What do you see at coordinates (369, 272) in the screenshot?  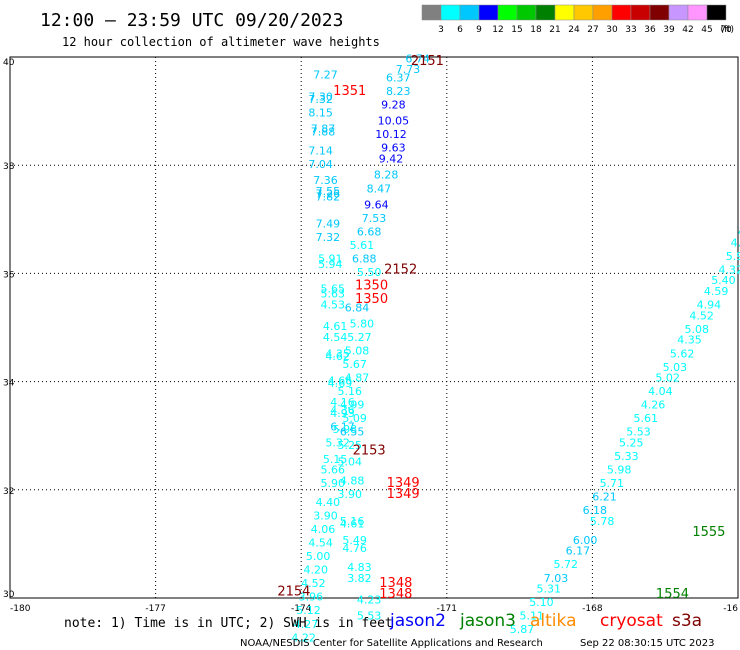 I see `wave-height-value: 5.50` at bounding box center [369, 272].